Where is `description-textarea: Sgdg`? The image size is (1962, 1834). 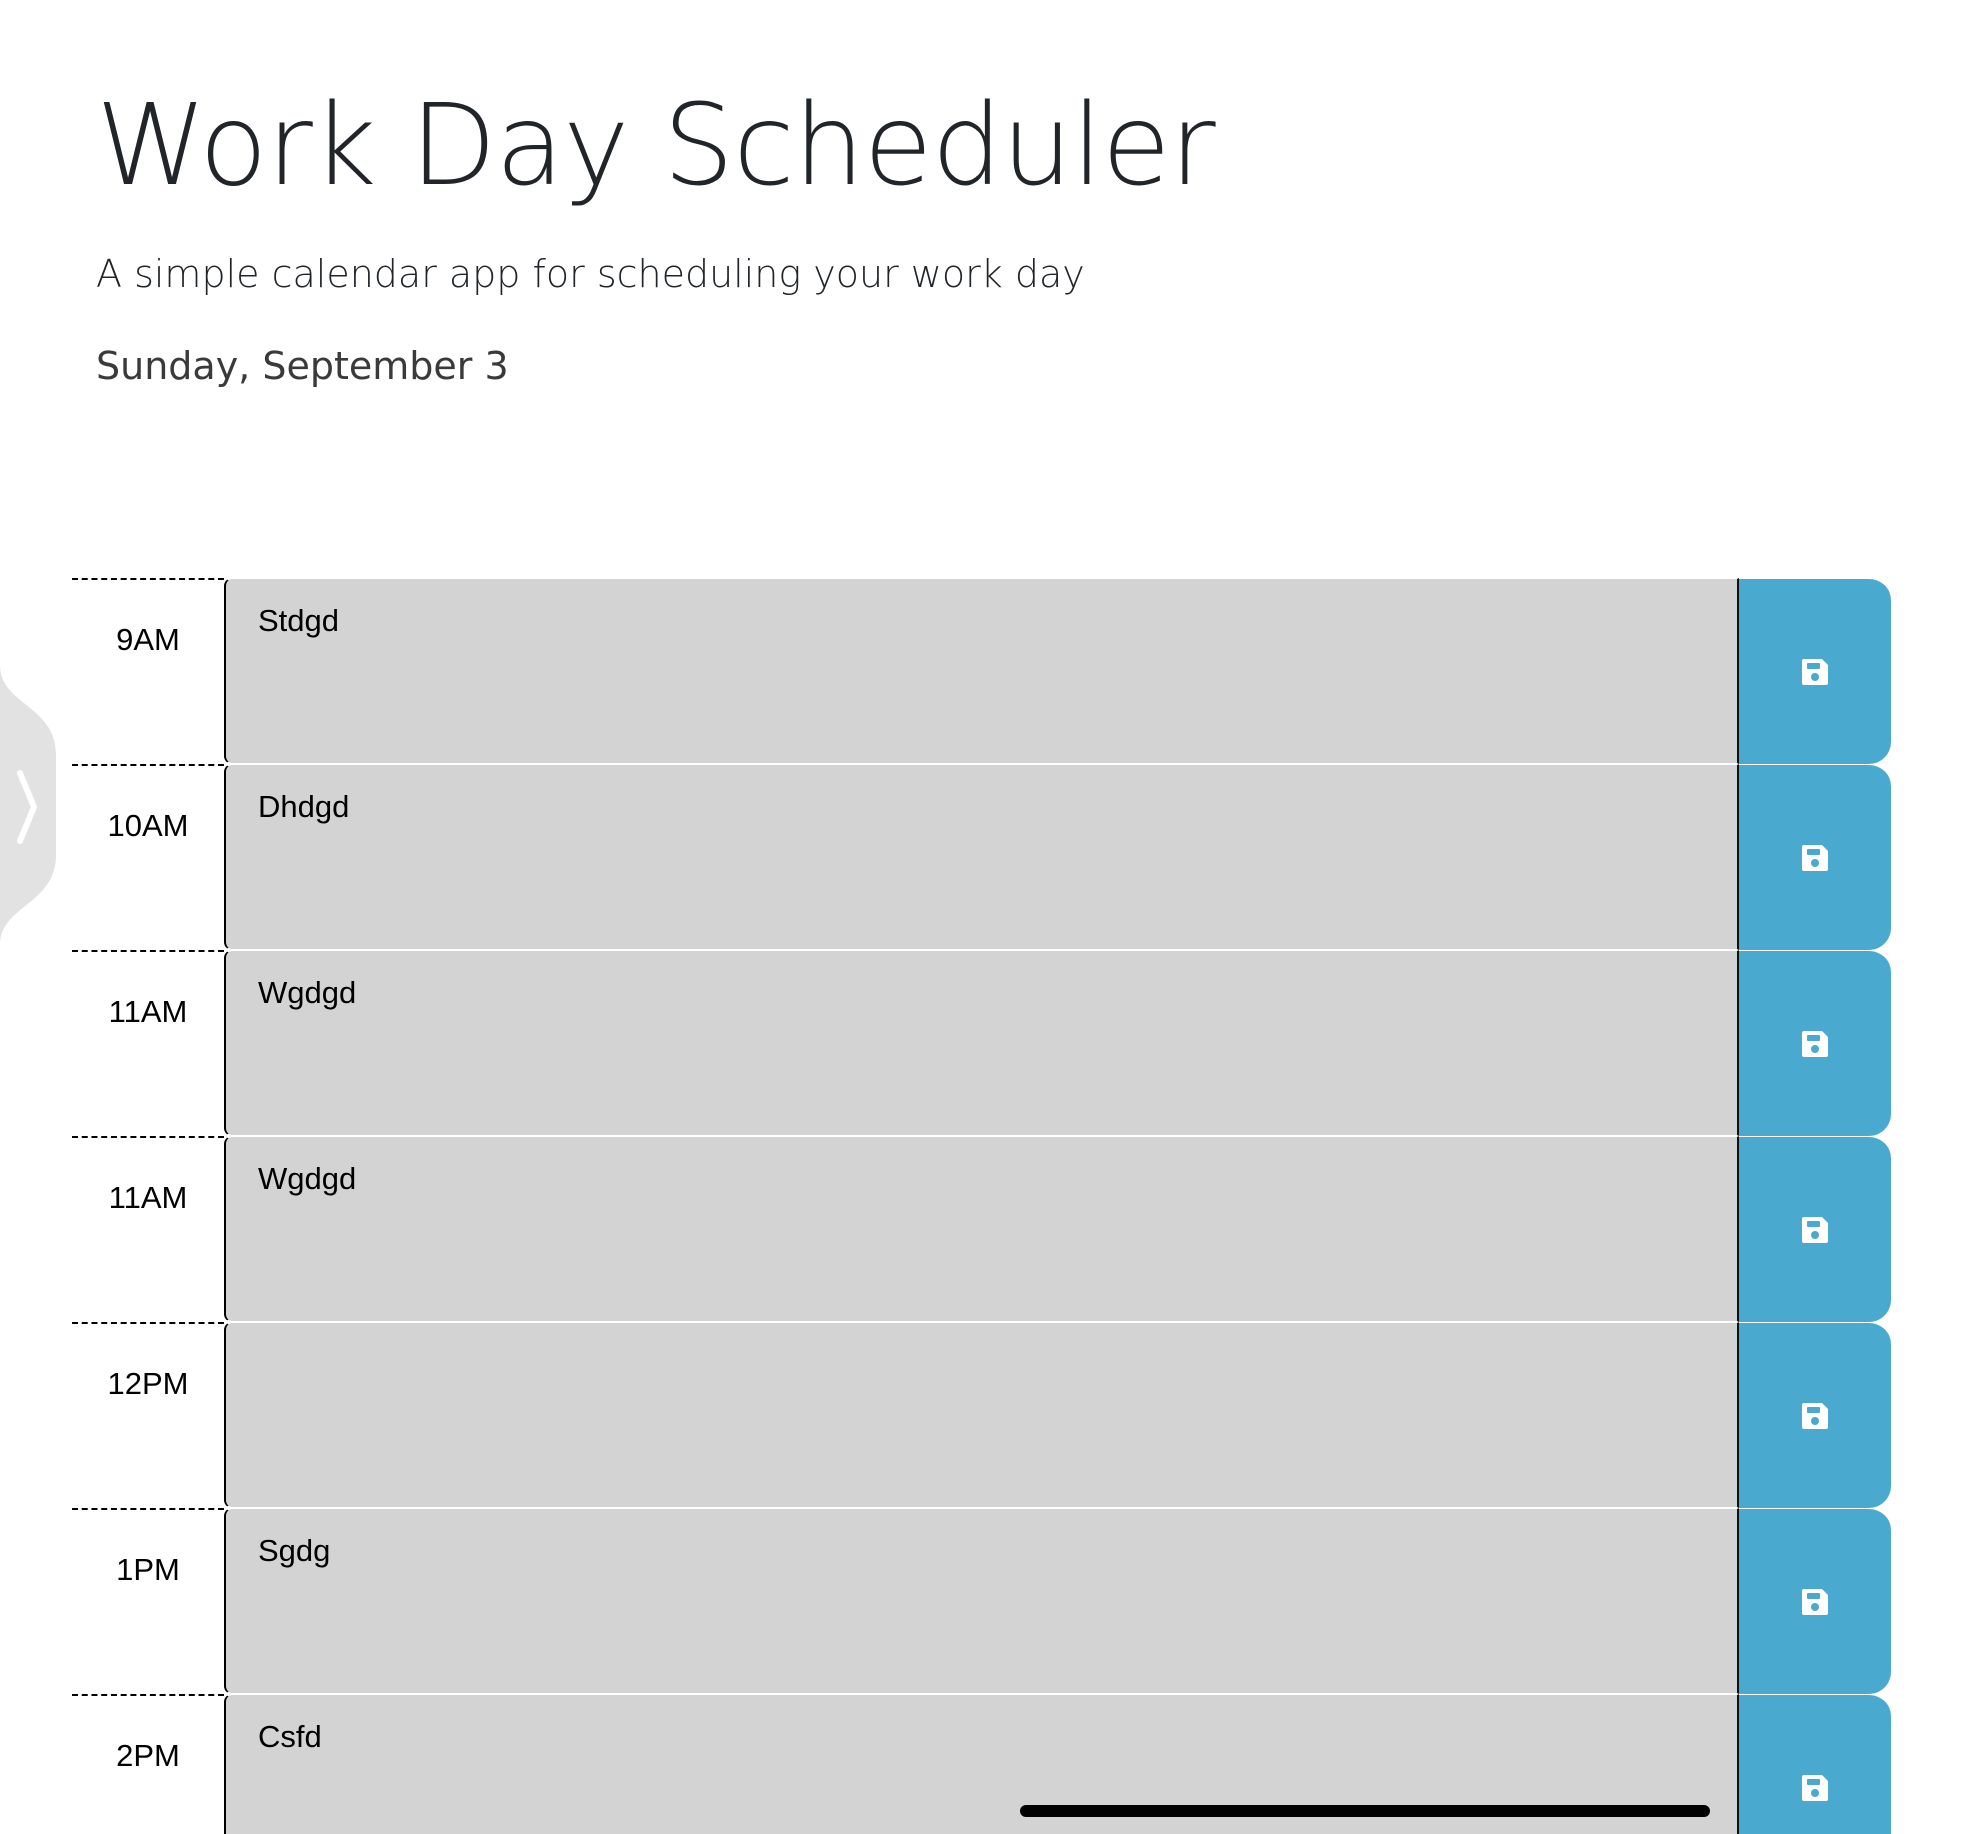 description-textarea: Sgdg is located at coordinates (981, 1601).